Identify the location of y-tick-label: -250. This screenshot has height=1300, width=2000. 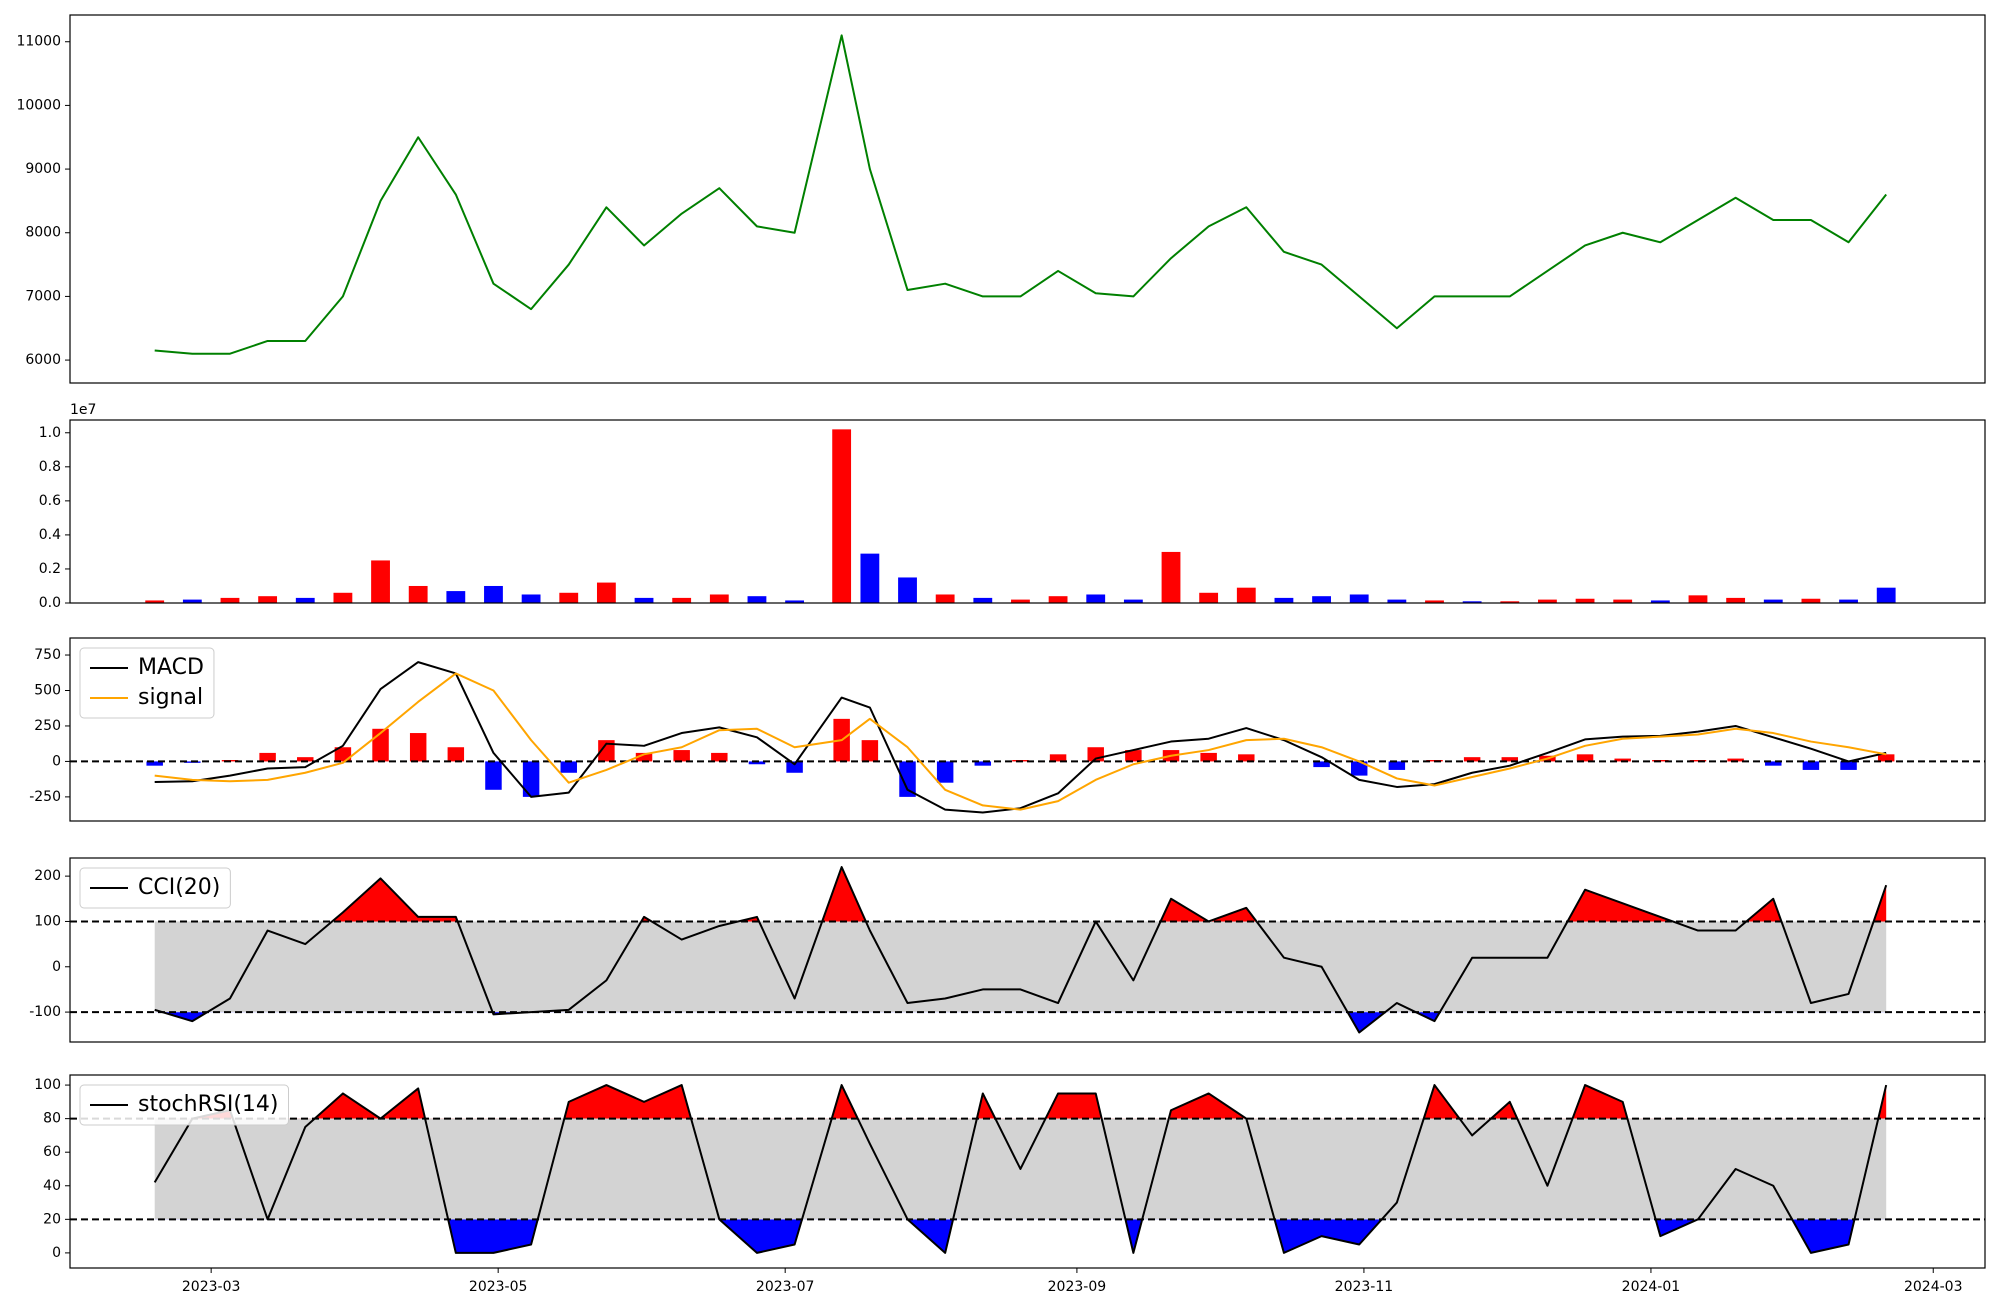
(45, 797).